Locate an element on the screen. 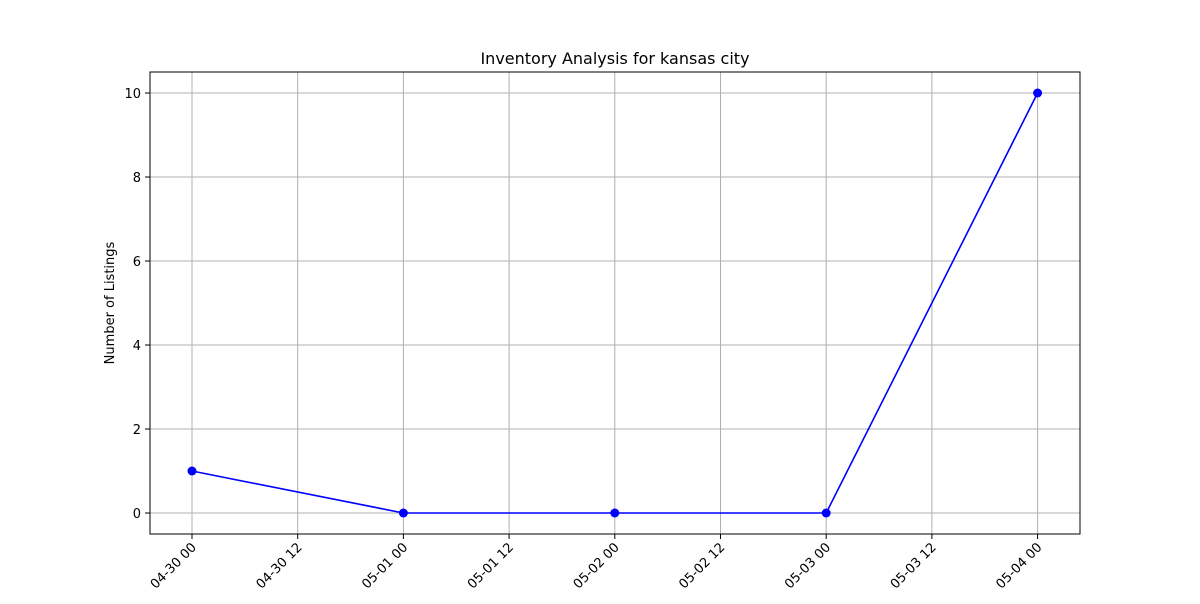 The width and height of the screenshot is (1200, 604). y-tick-label: 2 is located at coordinates (137, 430).